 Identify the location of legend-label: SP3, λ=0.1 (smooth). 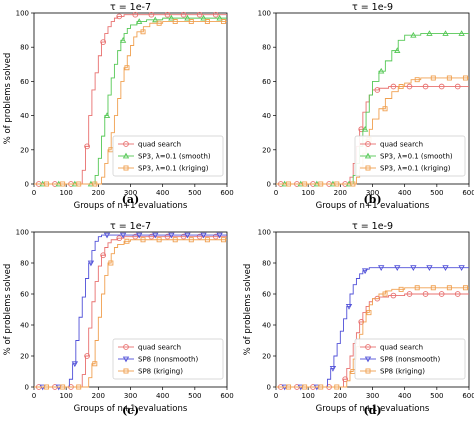
(174, 157).